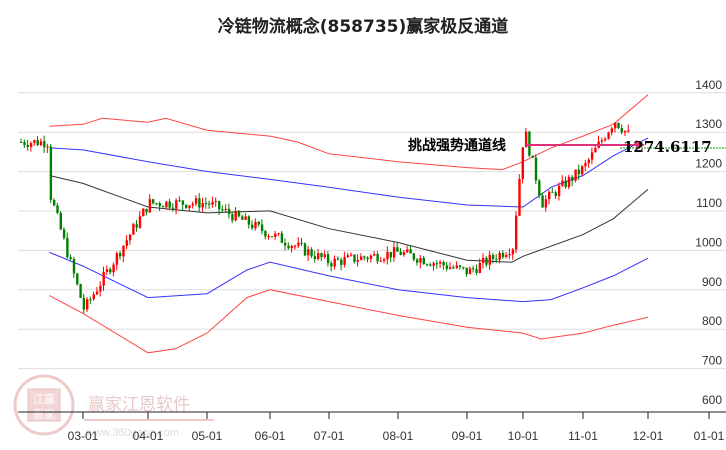 The image size is (726, 450). Describe the element at coordinates (349, 321) in the screenshot. I see `outer-lower-band-line` at that location.